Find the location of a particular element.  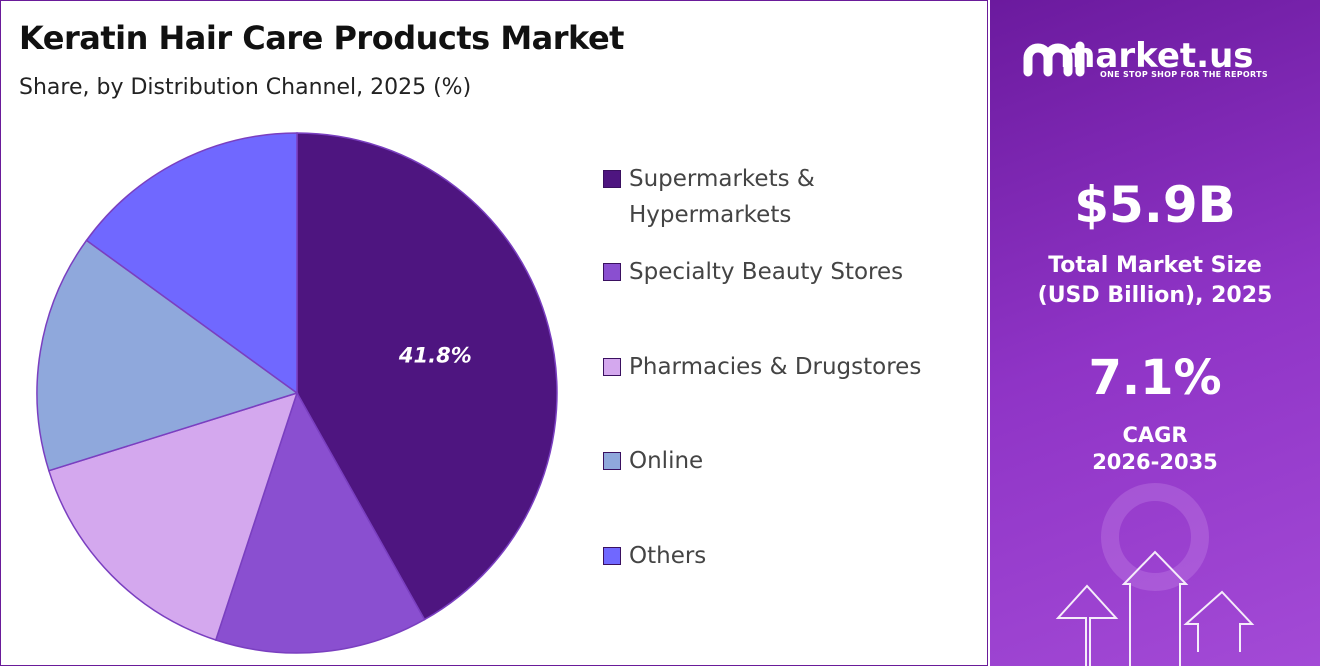

legend-entry: Specialty Beauty Stores is located at coordinates (786, 272).